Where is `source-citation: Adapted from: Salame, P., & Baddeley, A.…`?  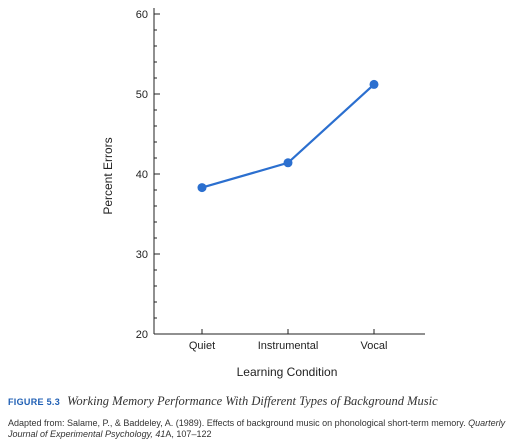 source-citation: Adapted from: Salame, P., & Baddeley, A.… is located at coordinates (263, 429).